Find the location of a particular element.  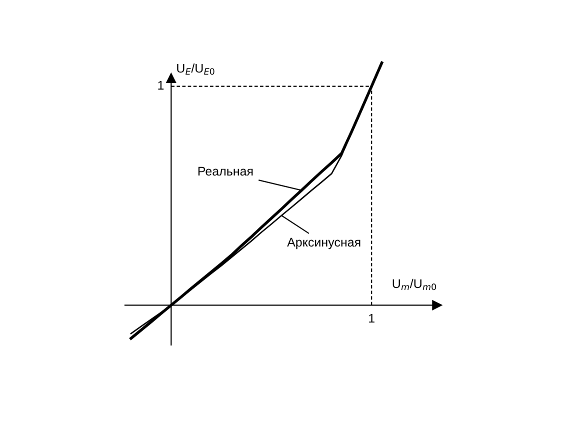

annotation: Арксинусная is located at coordinates (323, 244).